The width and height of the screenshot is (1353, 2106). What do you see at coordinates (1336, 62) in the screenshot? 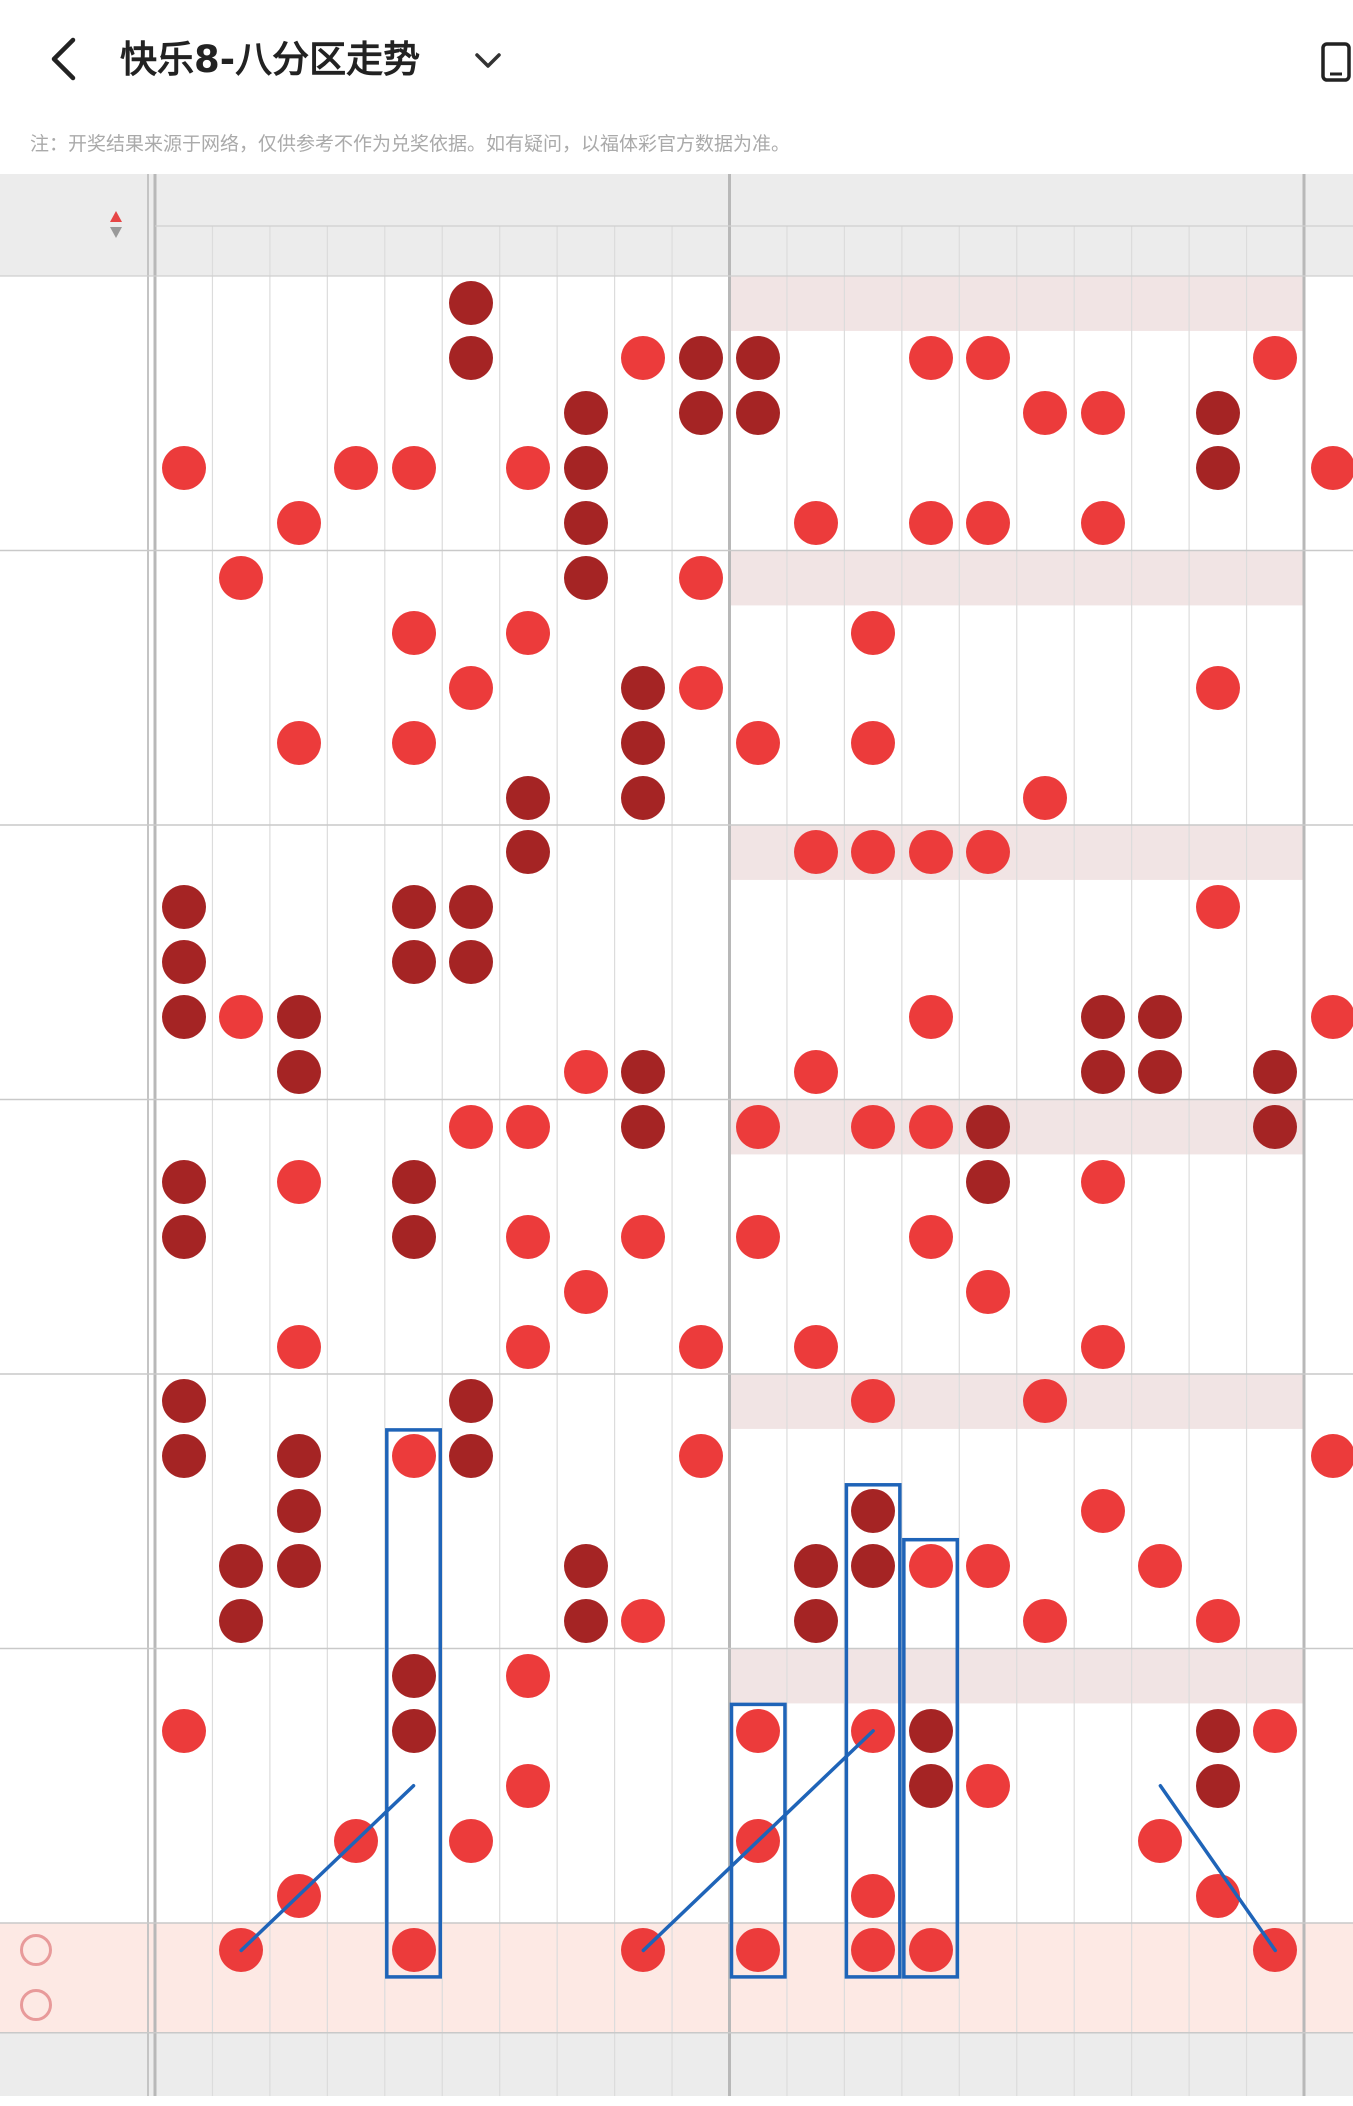
I see `phone-icon` at bounding box center [1336, 62].